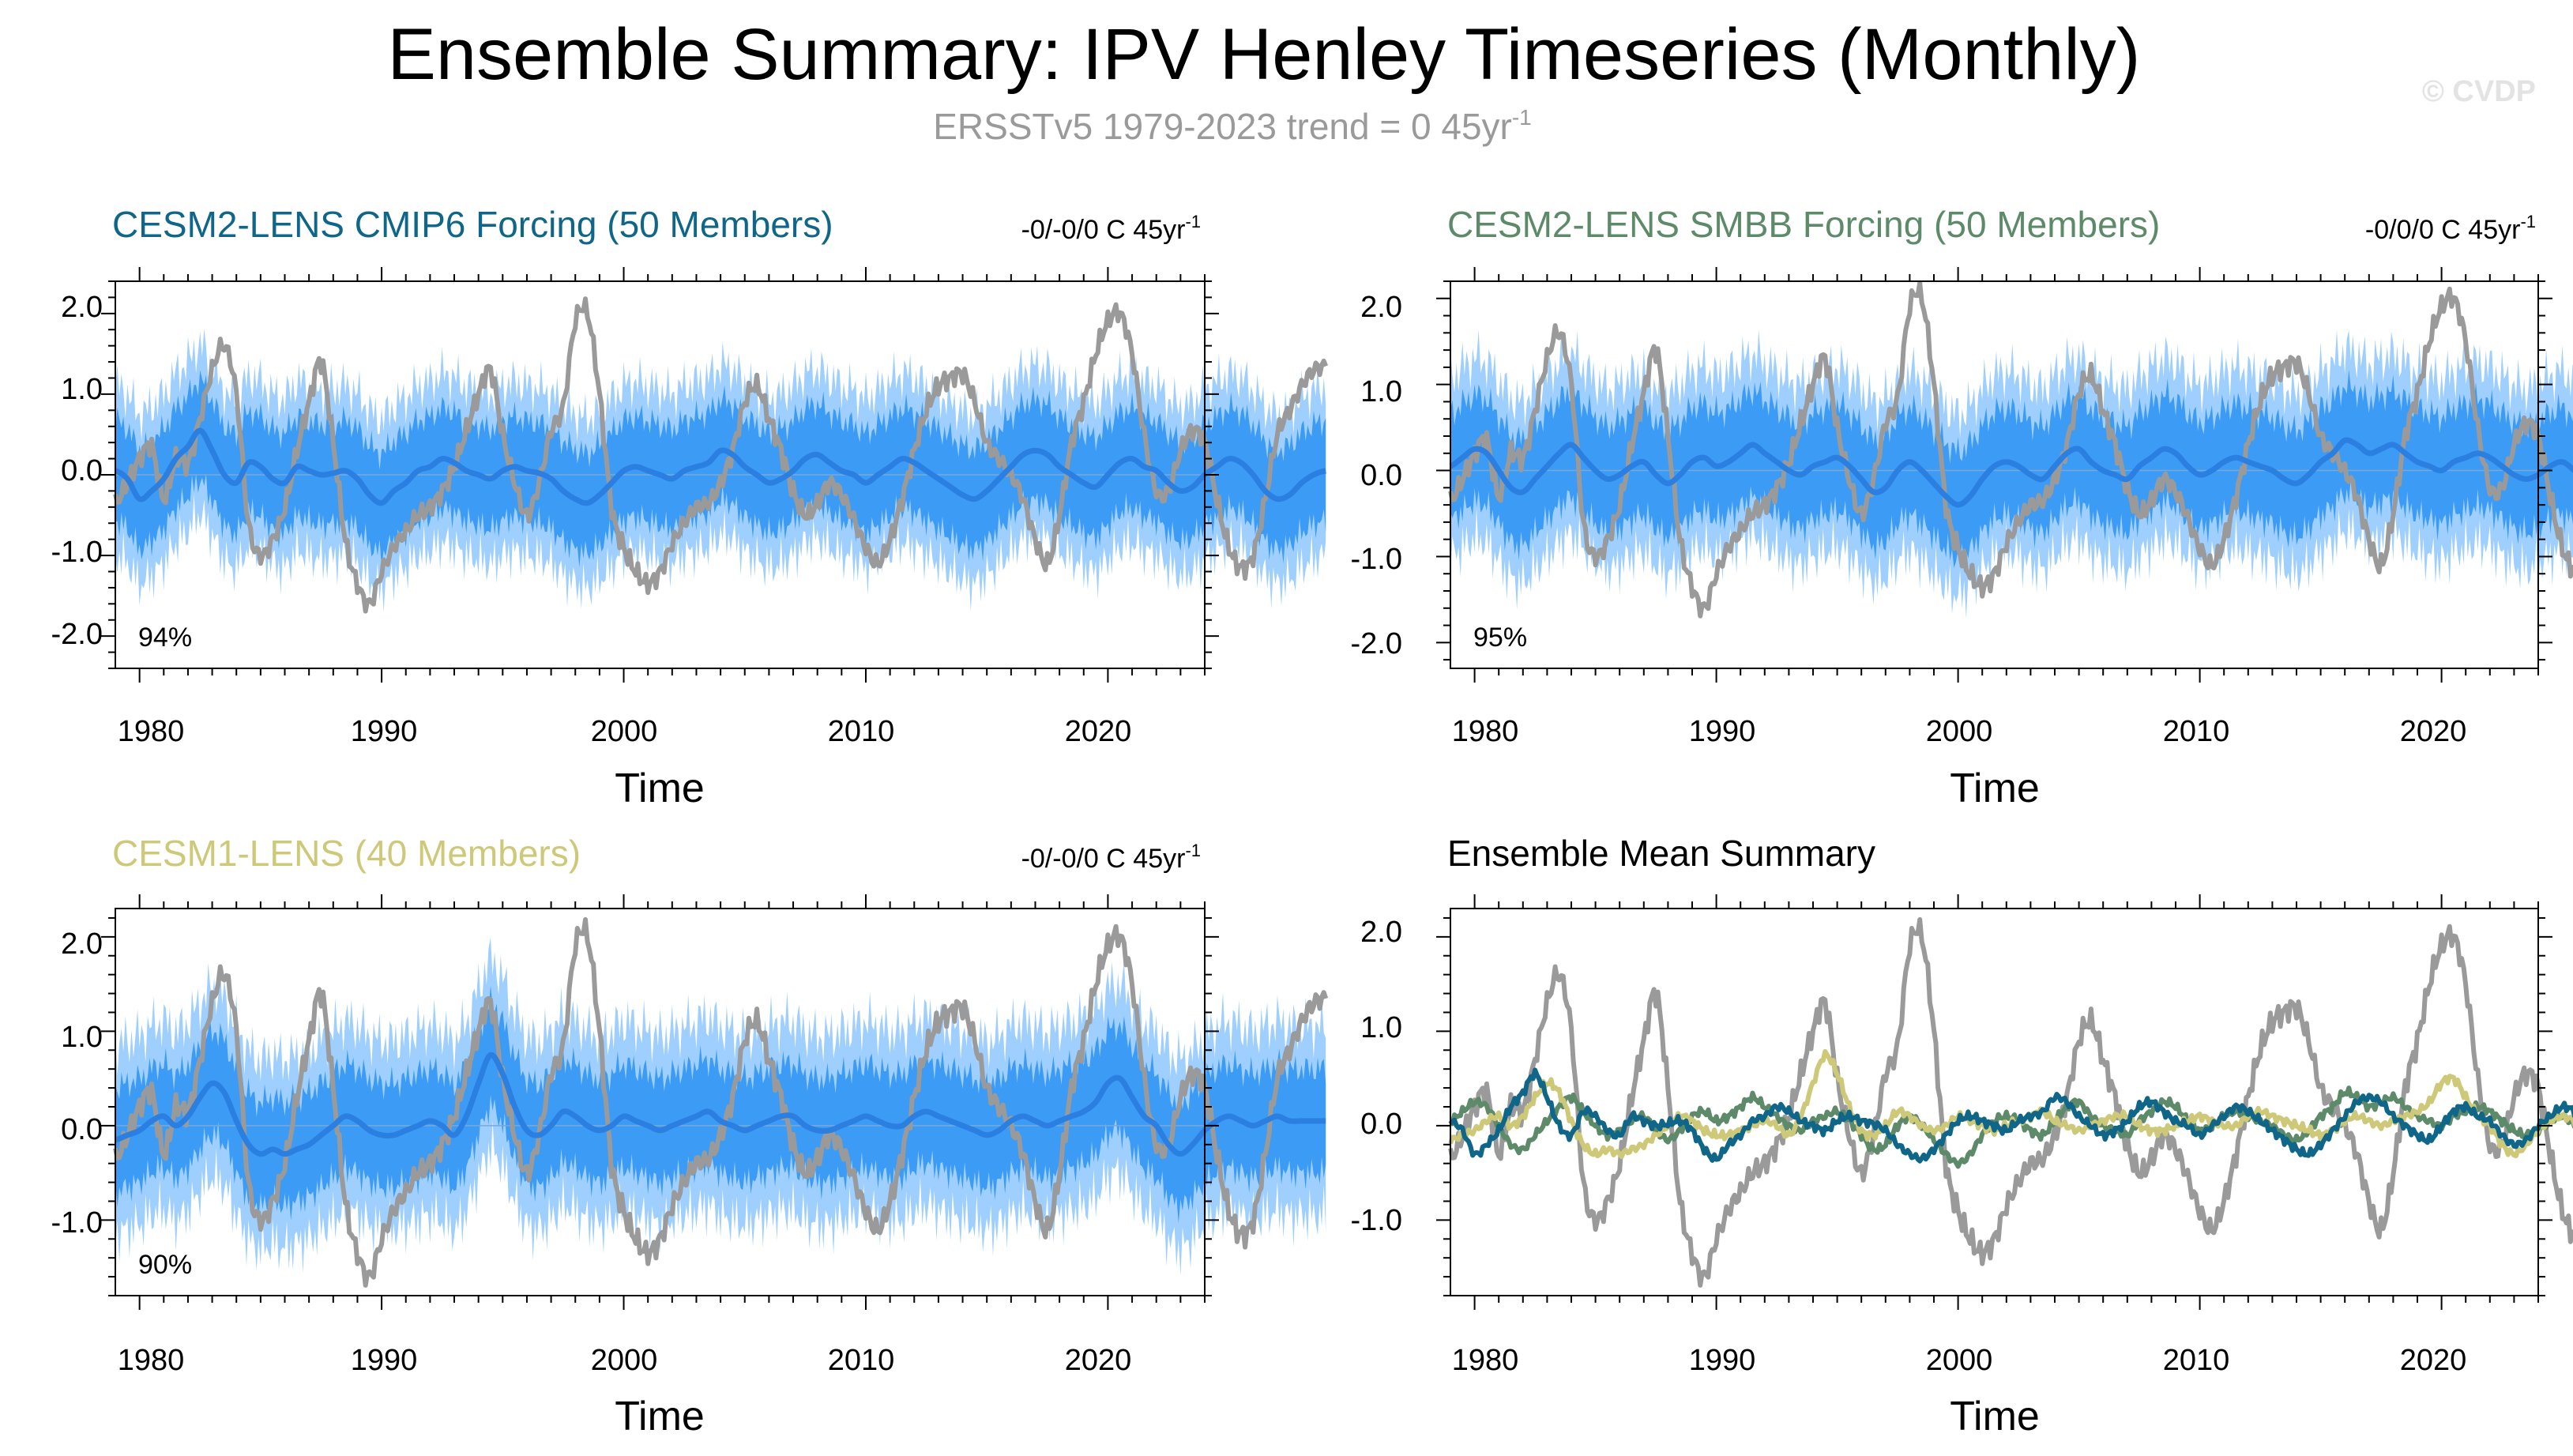  I want to click on panel-trend: -0/0/0 C 45yr-1, so click(2450, 228).